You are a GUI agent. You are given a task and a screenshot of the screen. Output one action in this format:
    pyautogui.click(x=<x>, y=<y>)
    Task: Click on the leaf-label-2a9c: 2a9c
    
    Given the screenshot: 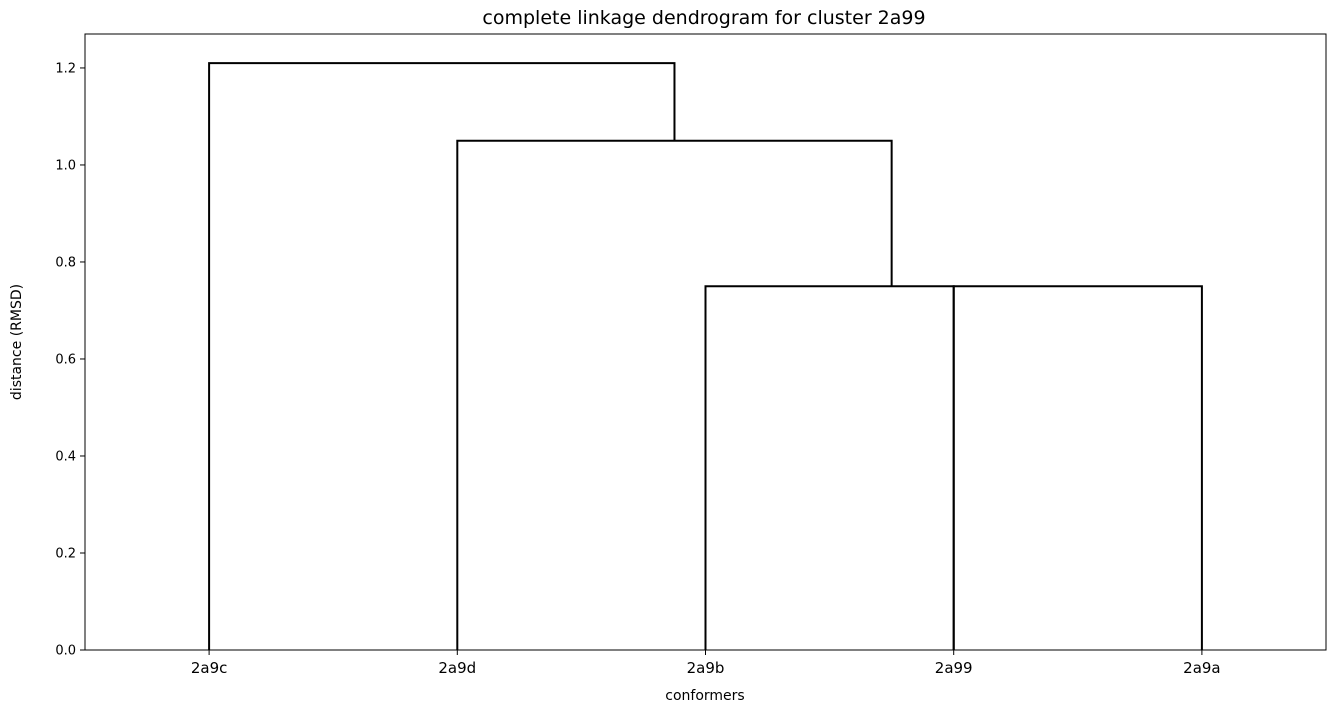 What is the action you would take?
    pyautogui.click(x=209, y=668)
    